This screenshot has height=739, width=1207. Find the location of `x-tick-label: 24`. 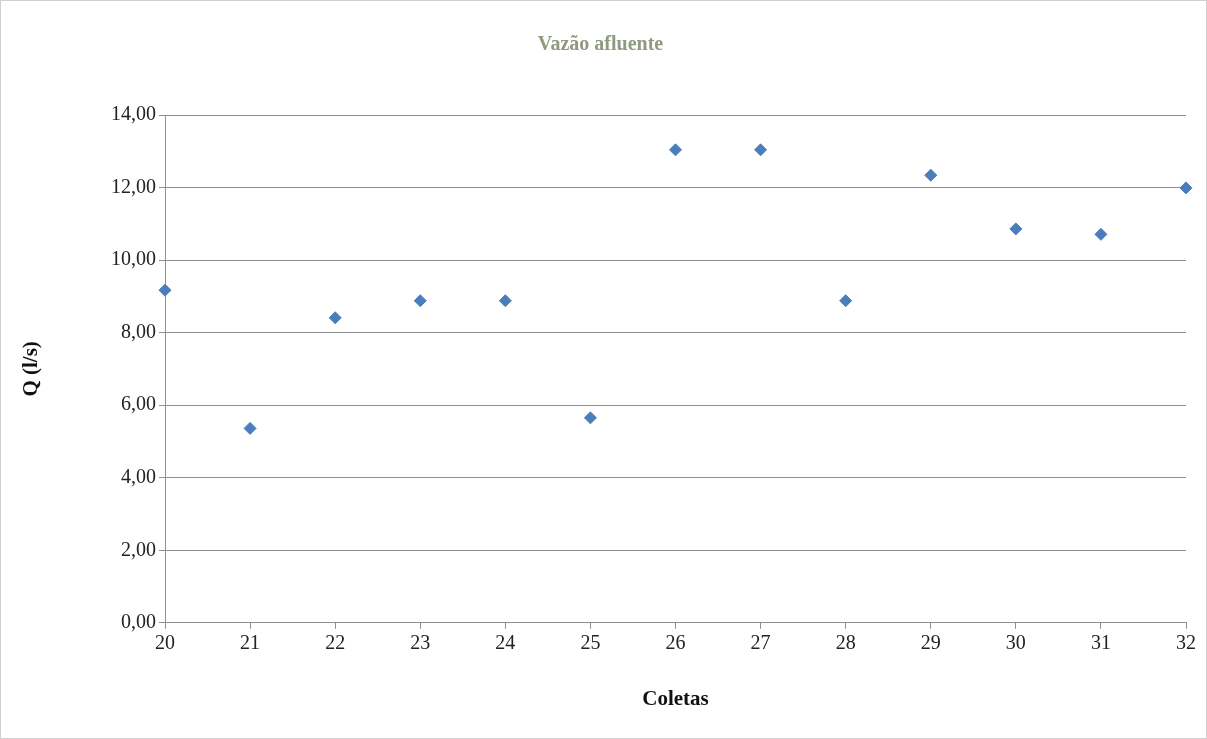

x-tick-label: 24 is located at coordinates (505, 642).